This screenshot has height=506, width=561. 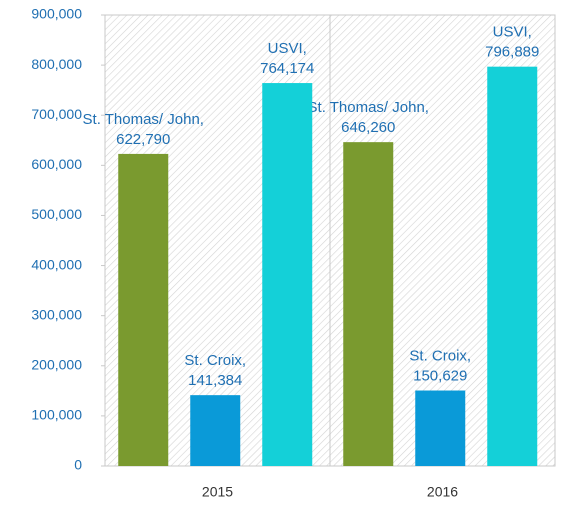 What do you see at coordinates (56, 314) in the screenshot?
I see `y-tick-label: 300,000` at bounding box center [56, 314].